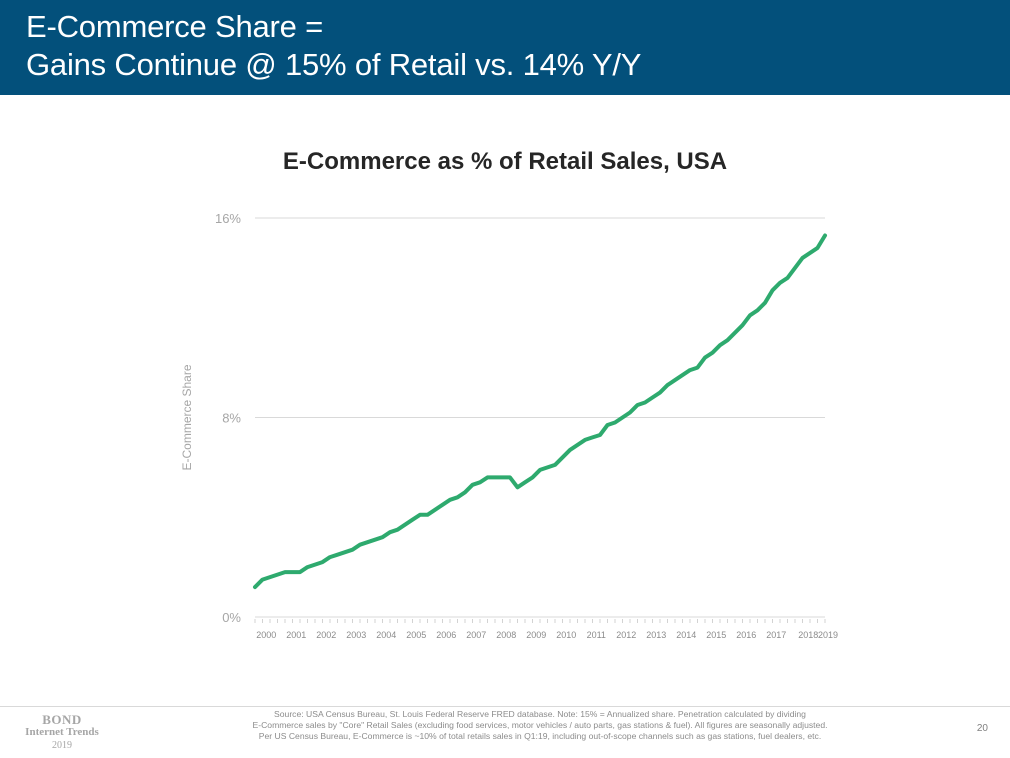  Describe the element at coordinates (505, 161) in the screenshot. I see `chart-title: E-Commerce as % of Retail Sales, USA` at that location.